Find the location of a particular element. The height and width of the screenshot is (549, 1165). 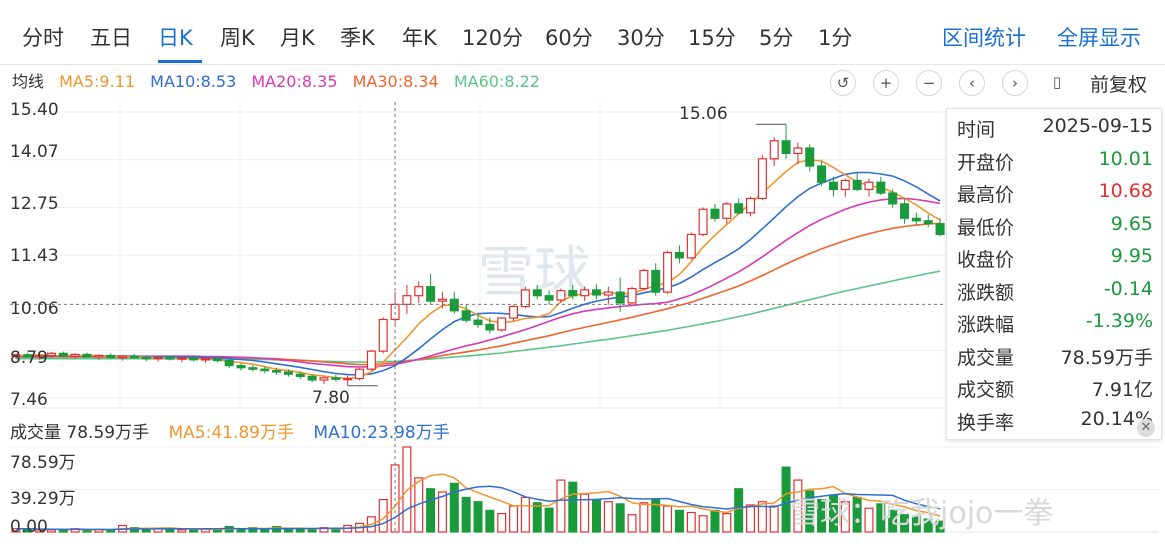

volume-legend-ma5: MA5:41.89万手 is located at coordinates (231, 433).